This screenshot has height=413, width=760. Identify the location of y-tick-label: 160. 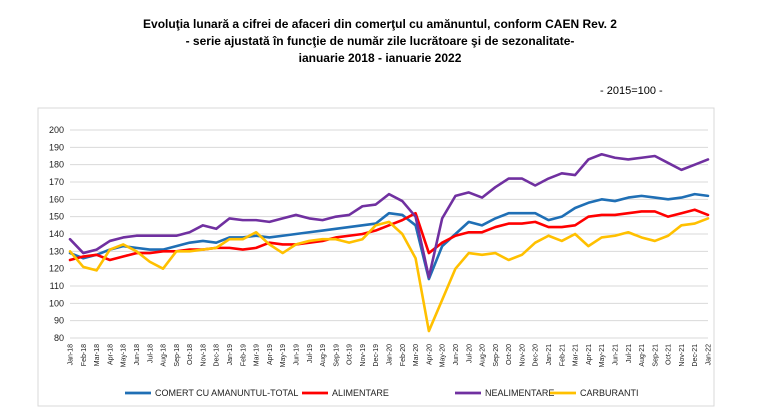
(56, 199).